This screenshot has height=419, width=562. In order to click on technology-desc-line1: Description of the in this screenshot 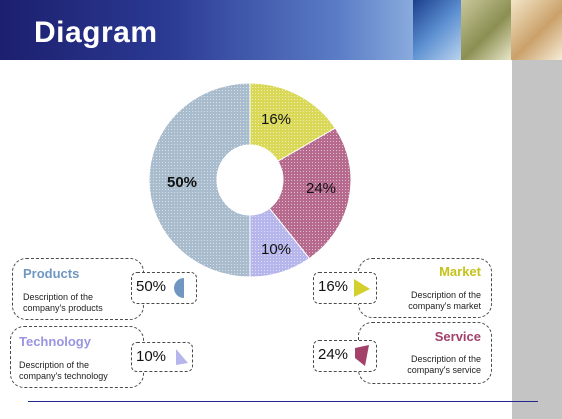, I will do `click(54, 365)`.